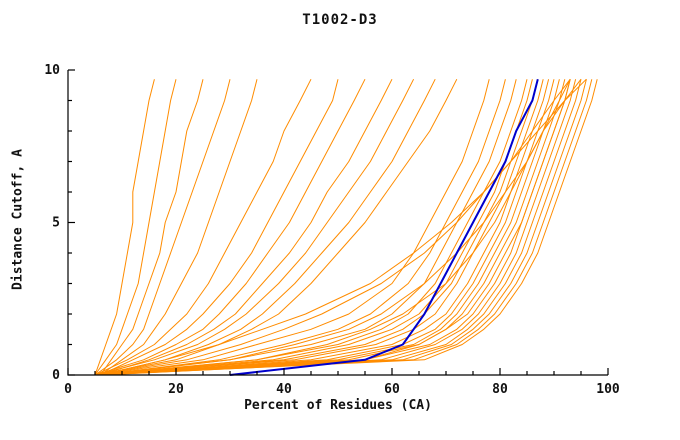 The image size is (680, 440). Describe the element at coordinates (392, 389) in the screenshot. I see `x-tick-label: 60` at that location.